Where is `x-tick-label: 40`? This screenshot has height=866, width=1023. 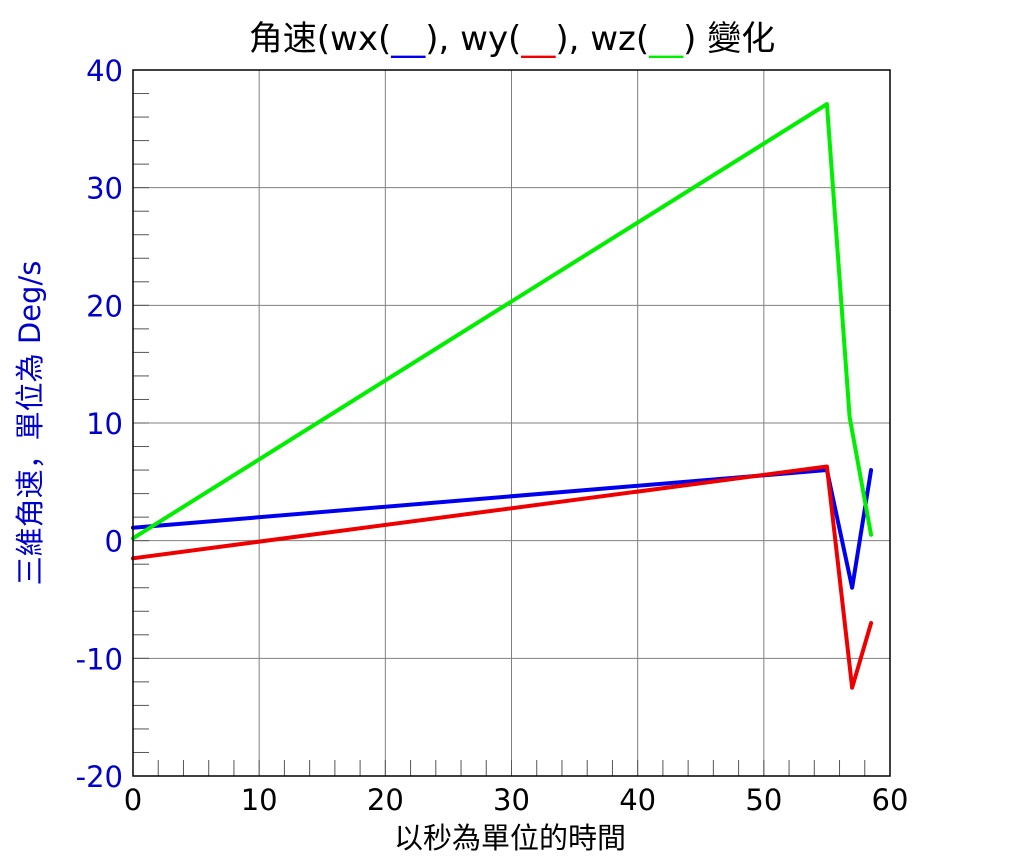
x-tick-label: 40 is located at coordinates (637, 800).